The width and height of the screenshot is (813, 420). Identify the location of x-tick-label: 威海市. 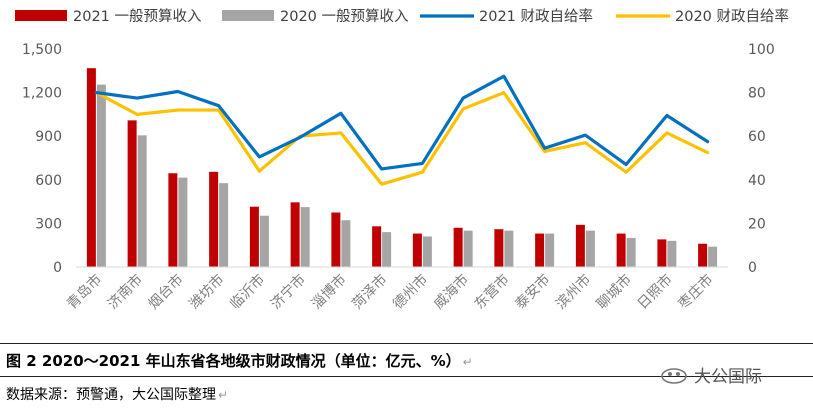
(451, 292).